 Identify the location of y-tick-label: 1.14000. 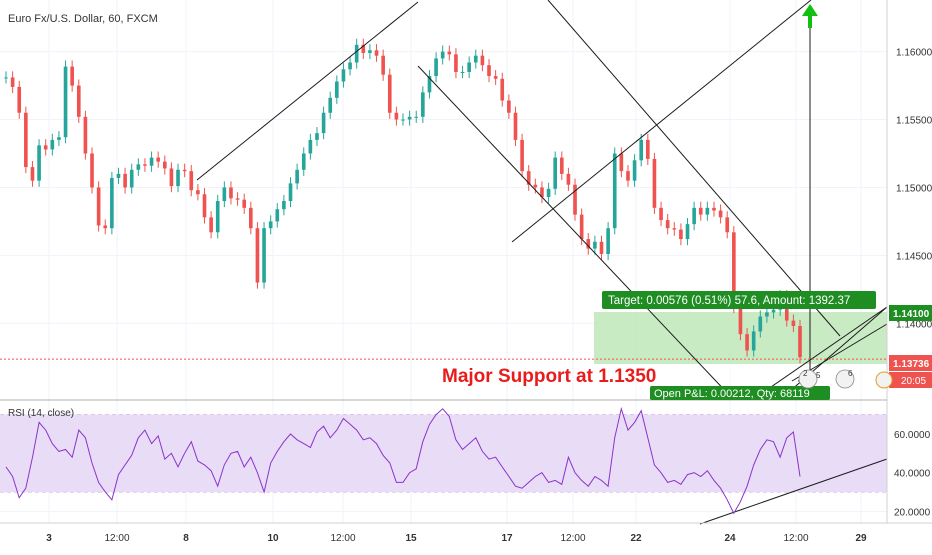
(914, 324).